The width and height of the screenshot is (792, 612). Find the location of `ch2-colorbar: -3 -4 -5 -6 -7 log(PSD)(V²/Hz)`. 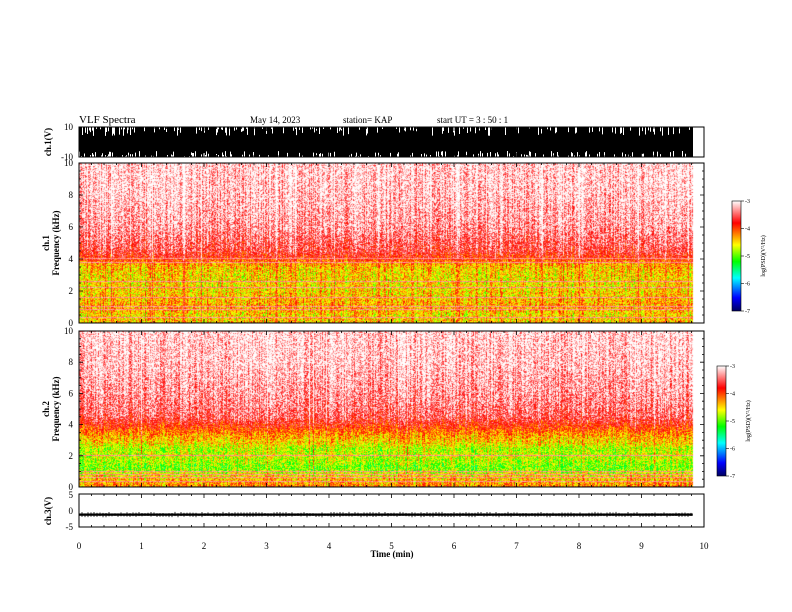

ch2-colorbar: -3 -4 -5 -6 -7 log(PSD)(V²/Hz) is located at coordinates (734, 422).